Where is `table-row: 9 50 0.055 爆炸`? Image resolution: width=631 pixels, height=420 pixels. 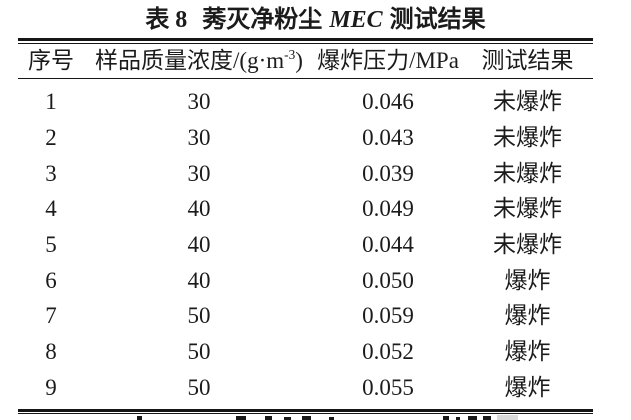
table-row: 9 50 0.055 爆炸 is located at coordinates (305, 388).